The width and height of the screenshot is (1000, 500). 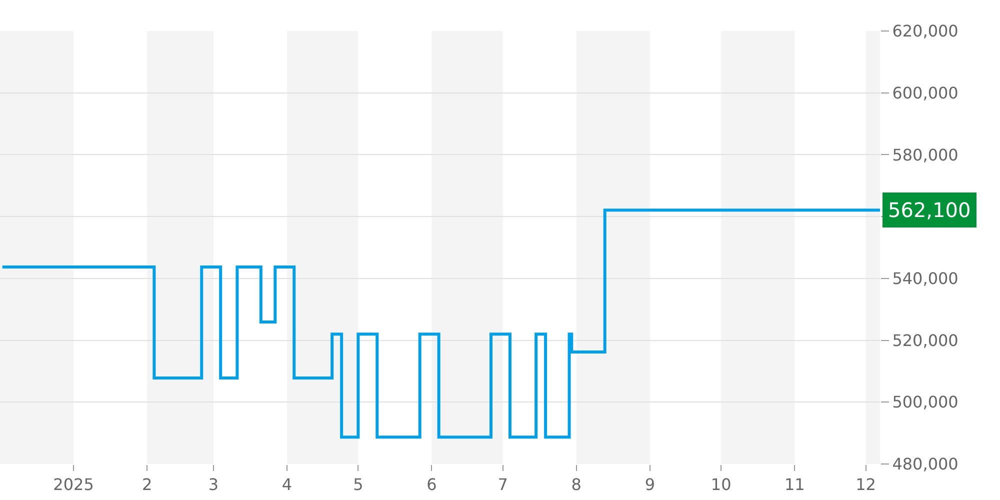 I want to click on x-tick-label: 11, so click(x=794, y=484).